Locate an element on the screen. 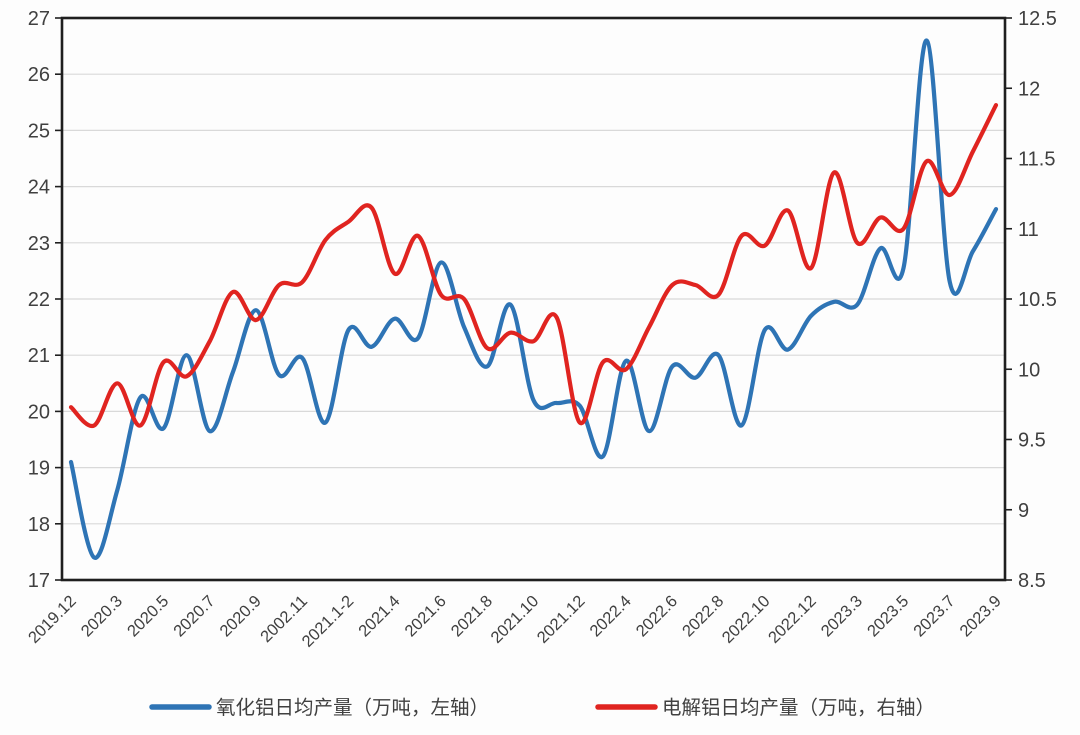 The image size is (1080, 735). x-axis-label: 2022.4 is located at coordinates (610, 616).